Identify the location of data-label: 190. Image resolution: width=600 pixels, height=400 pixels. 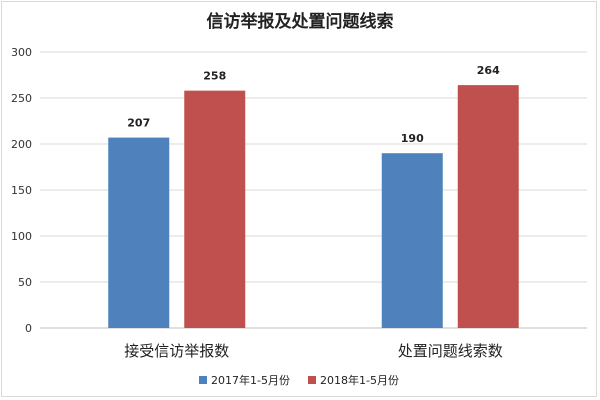
(412, 138).